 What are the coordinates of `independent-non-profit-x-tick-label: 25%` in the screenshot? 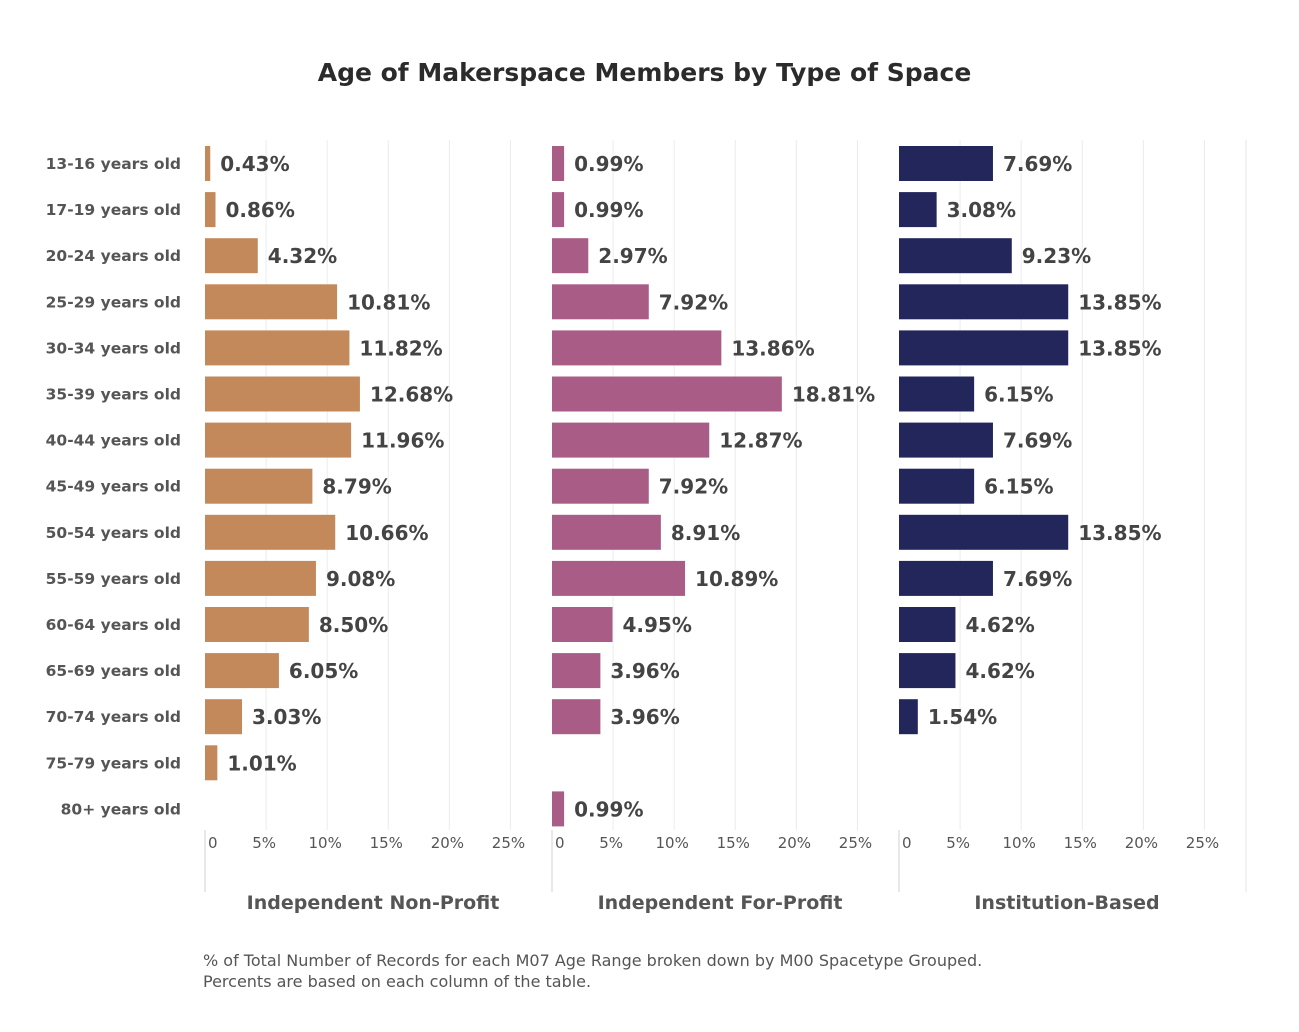 It's located at (508, 843).